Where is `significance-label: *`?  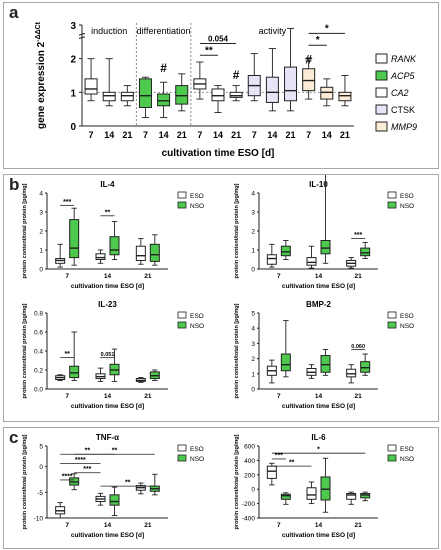
significance-label: * is located at coordinates (318, 450).